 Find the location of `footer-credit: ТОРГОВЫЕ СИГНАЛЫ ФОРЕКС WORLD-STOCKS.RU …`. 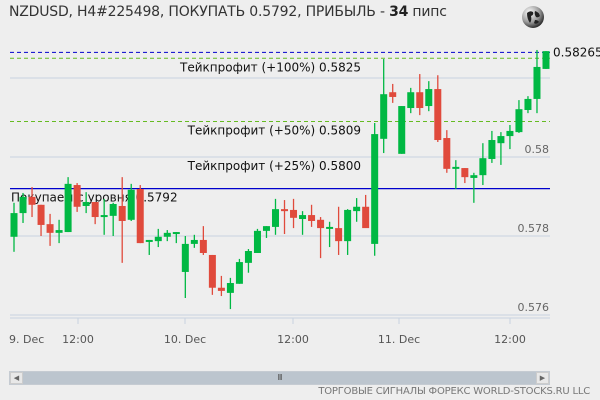

footer-credit: ТОРГОВЫЕ СИГНАЛЫ ФОРЕКС WORLD-STOCKS.RU … is located at coordinates (454, 391).